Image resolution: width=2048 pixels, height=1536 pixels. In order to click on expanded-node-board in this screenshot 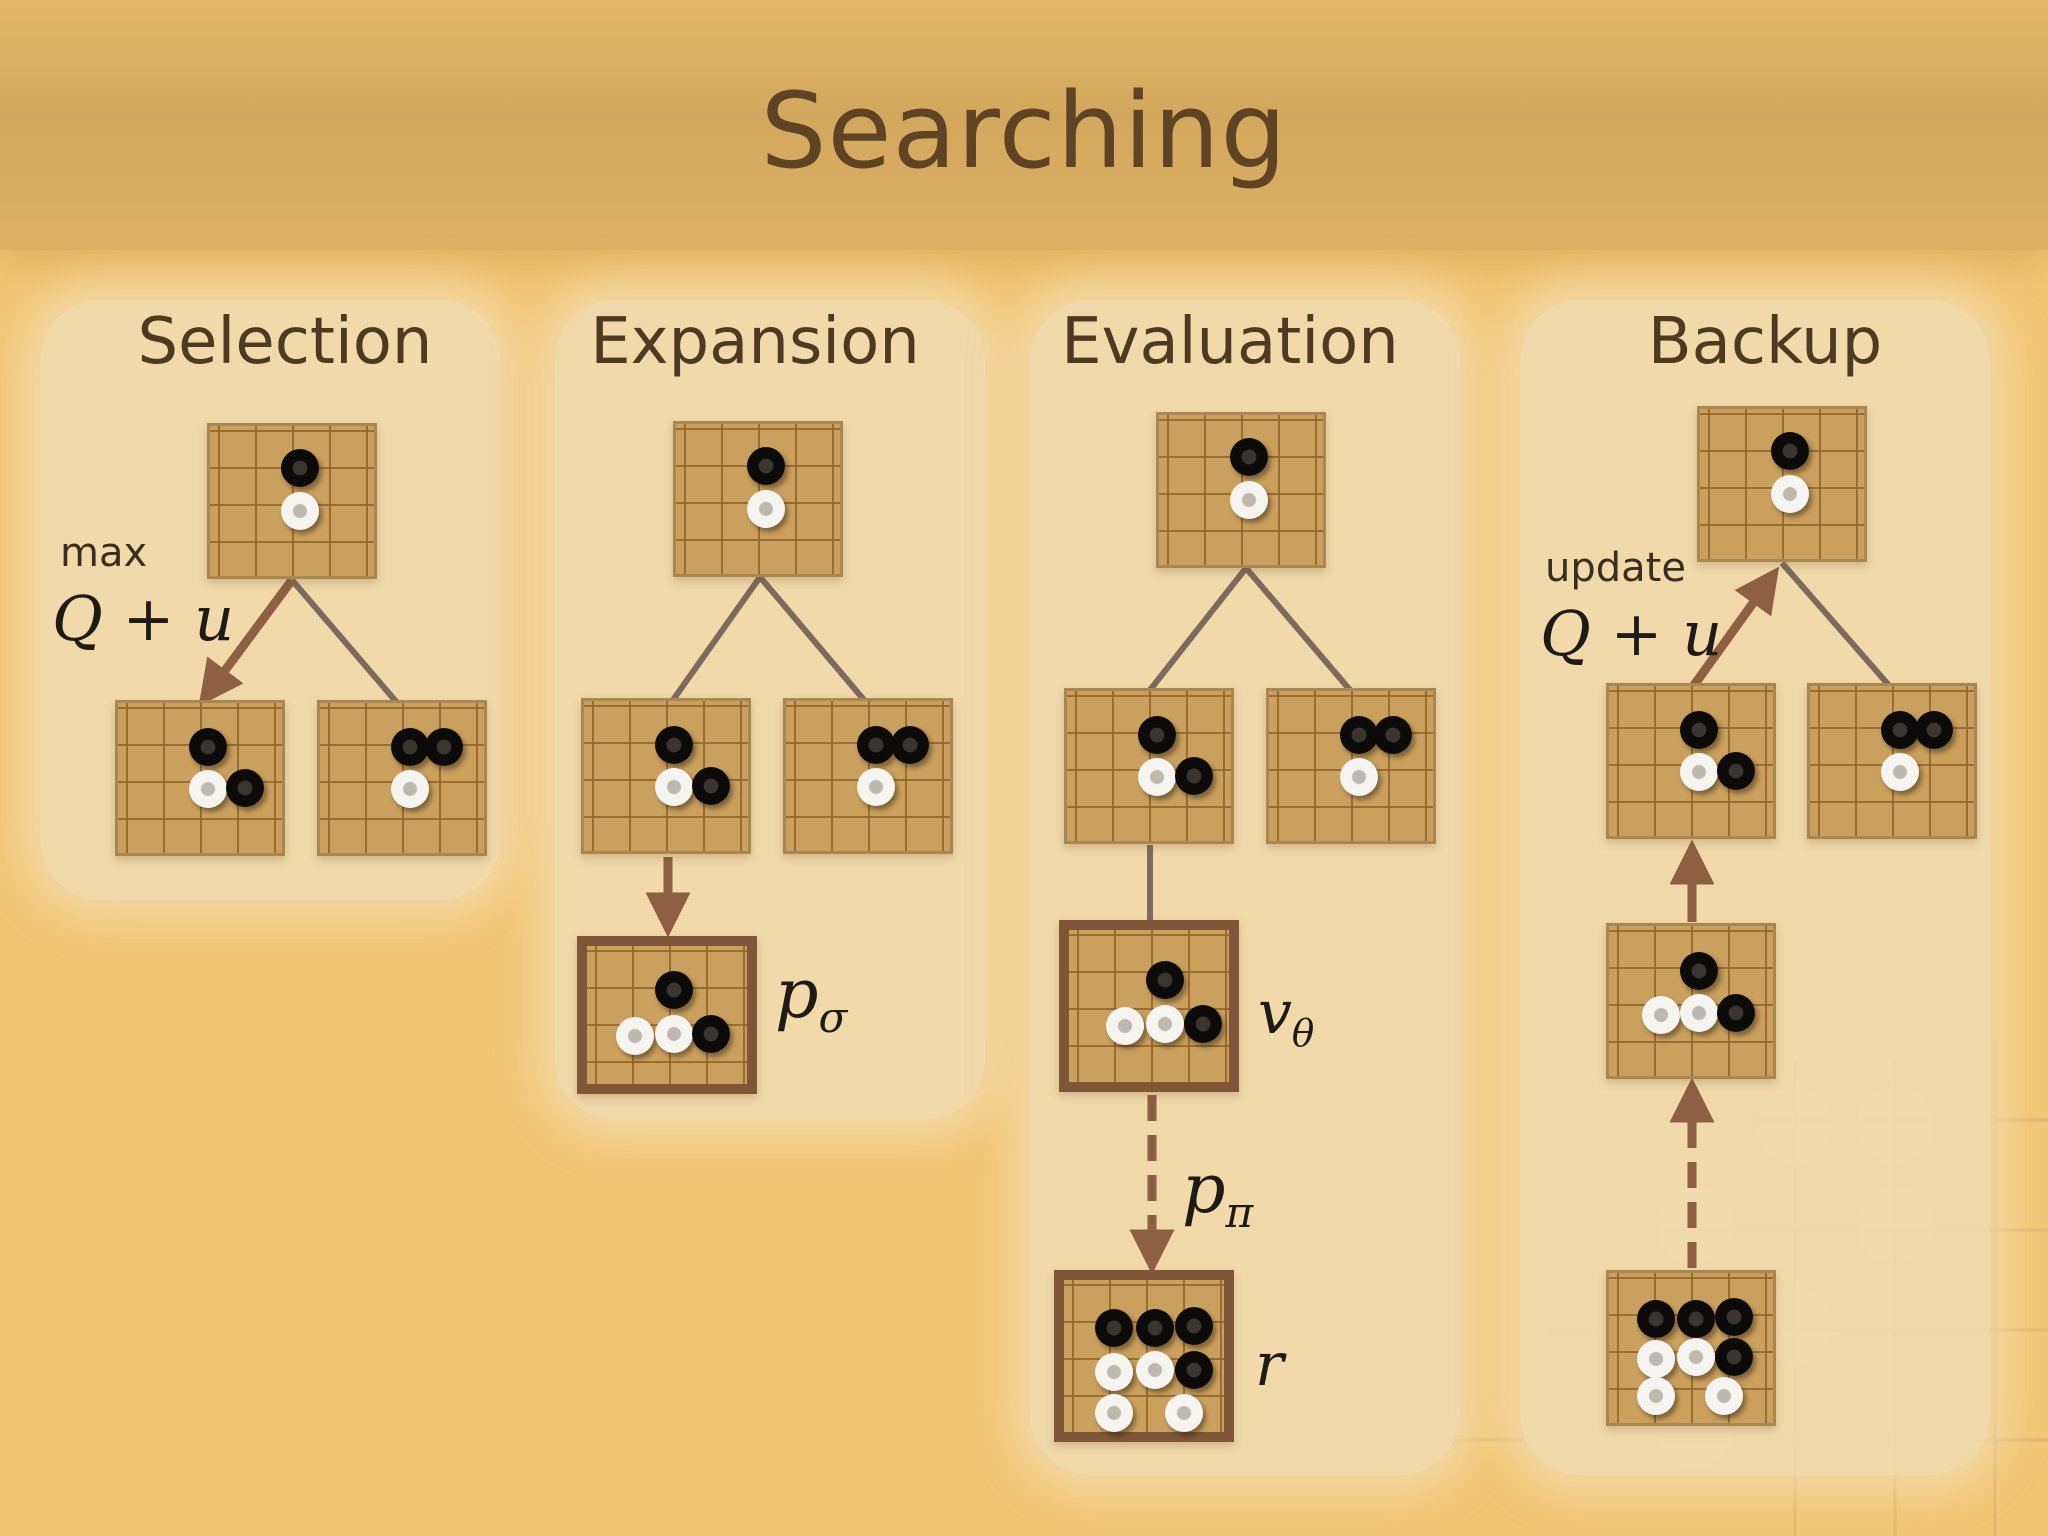, I will do `click(667, 1015)`.